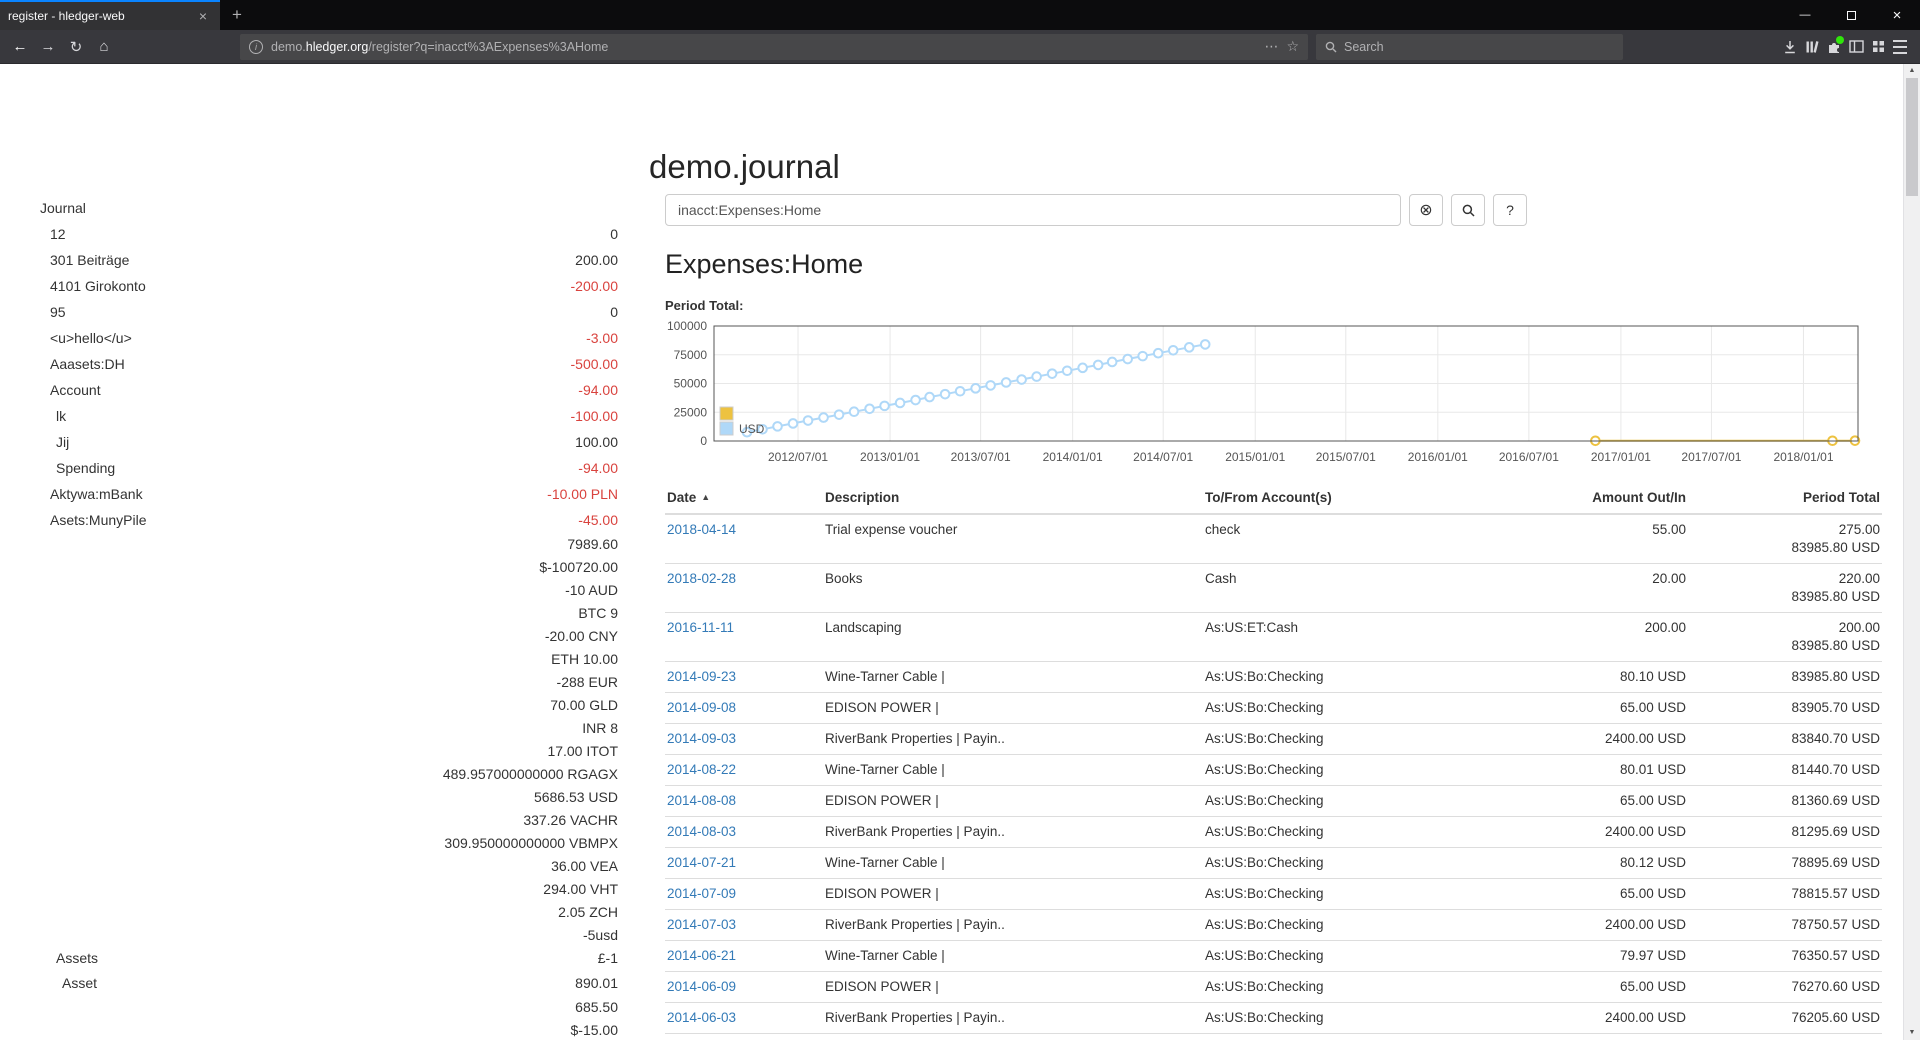  What do you see at coordinates (1785, 1036) in the screenshot?
I see `period-total-cell: 73805.60 USD` at bounding box center [1785, 1036].